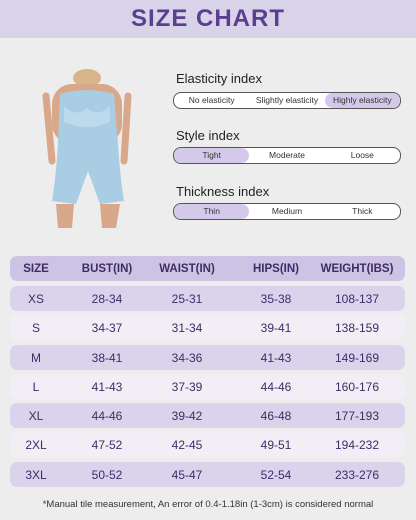 The image size is (416, 520). I want to click on cell: 46-48, so click(276, 415).